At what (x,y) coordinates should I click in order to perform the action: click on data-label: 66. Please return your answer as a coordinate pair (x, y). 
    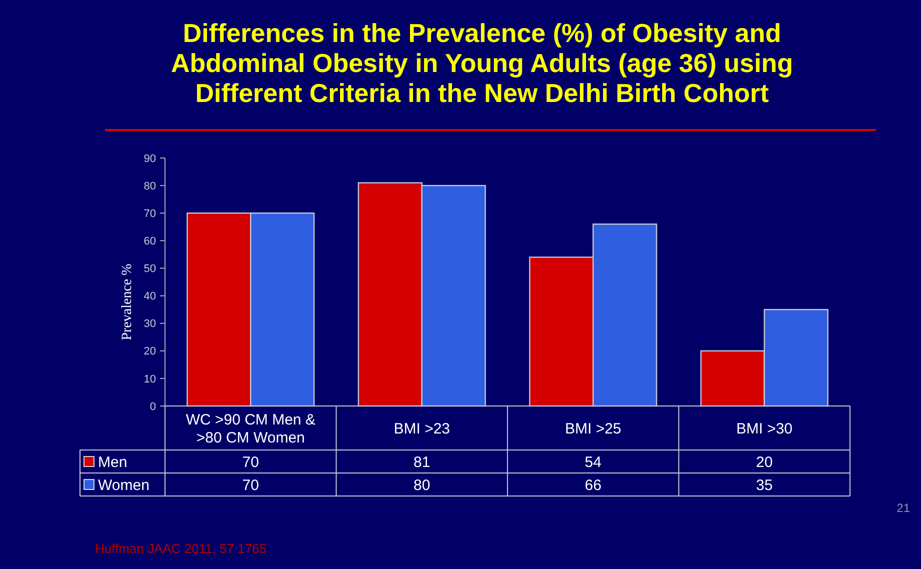
    Looking at the image, I should click on (593, 485).